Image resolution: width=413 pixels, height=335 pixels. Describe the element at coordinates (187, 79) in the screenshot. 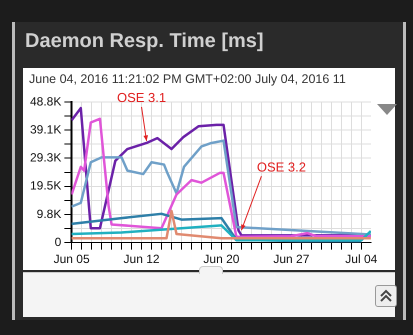

I see `chart-subtitle: June 04, 2016 11:21:02 PM GMT+02:00 July 04, 2016 11` at that location.